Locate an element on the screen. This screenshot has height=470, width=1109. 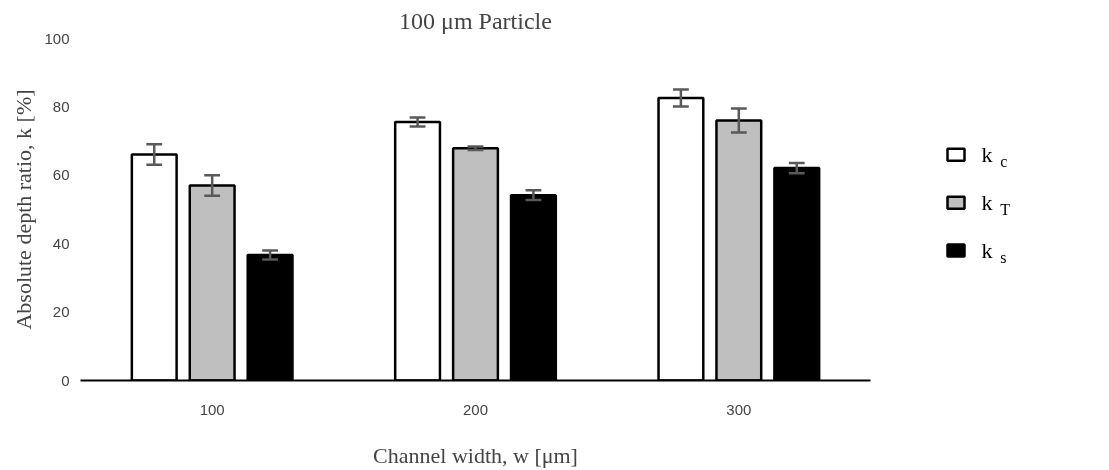
x-tick-label: 100 is located at coordinates (212, 409).